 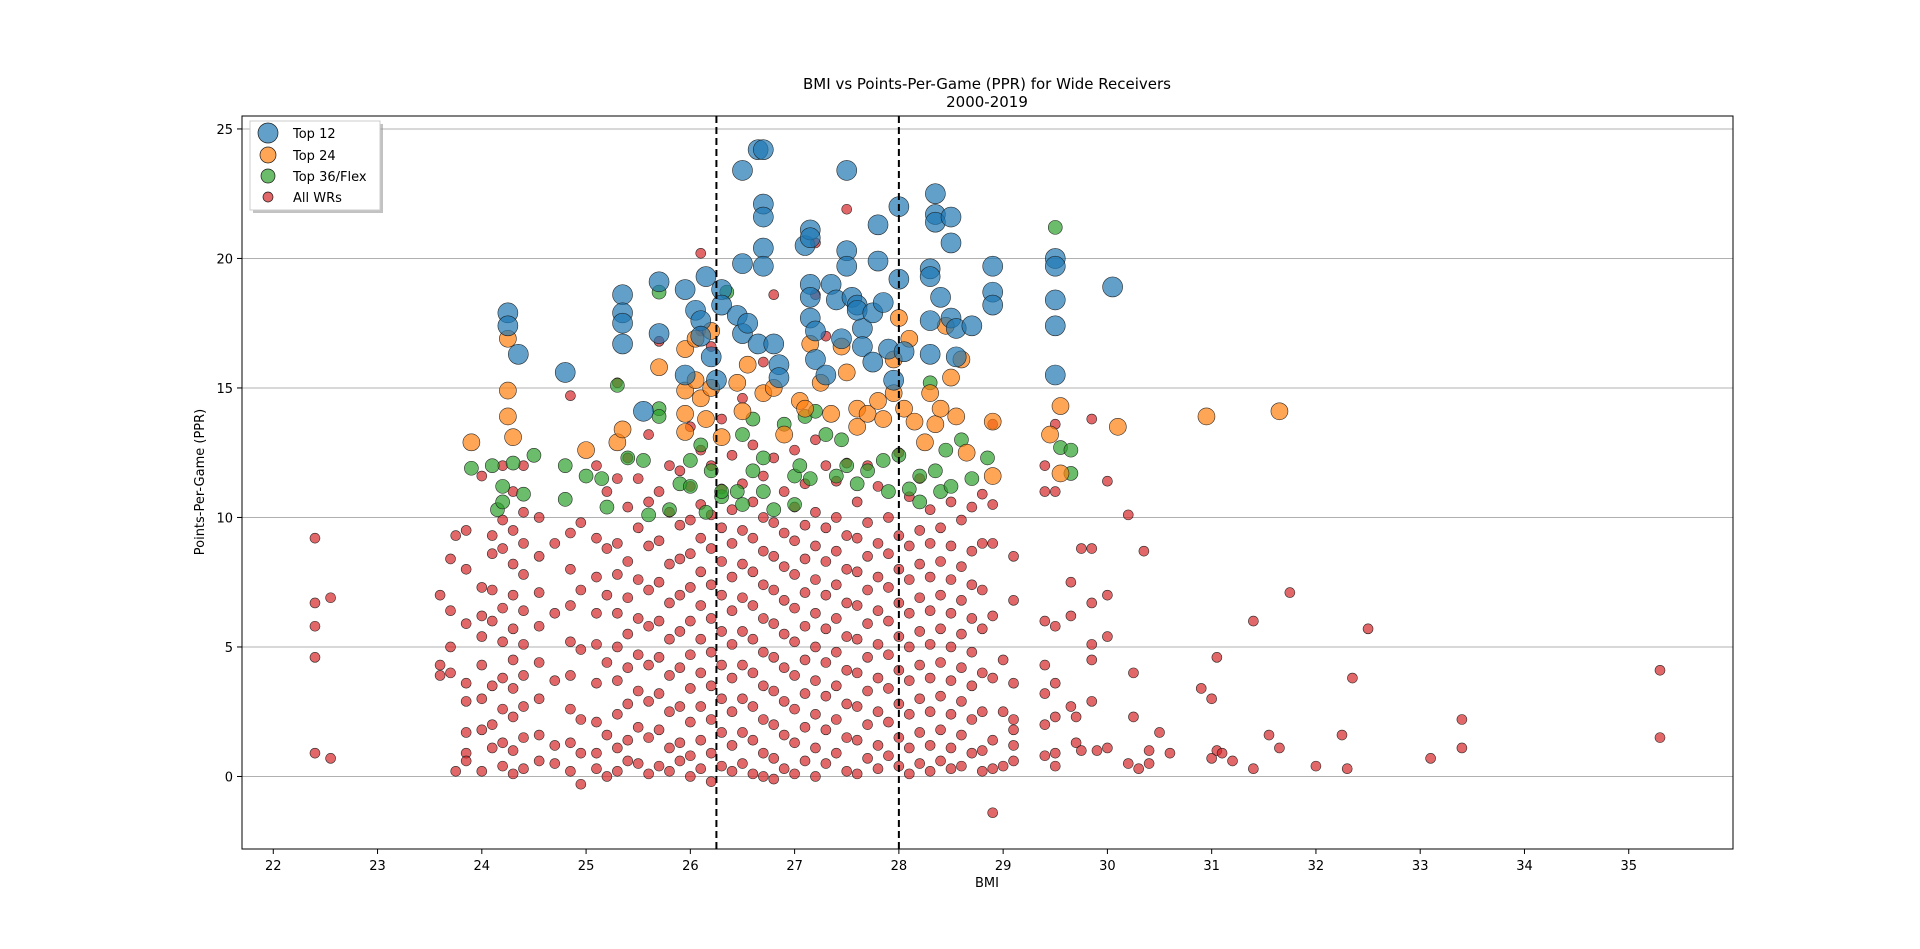 I want to click on y-tick-label: 10, so click(x=224, y=518).